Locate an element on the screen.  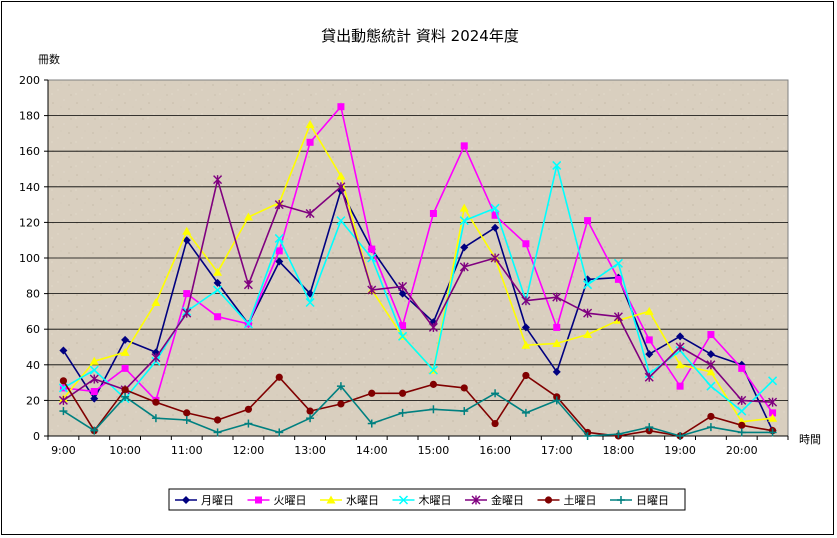
legend-item: 水曜日 is located at coordinates (349, 500).